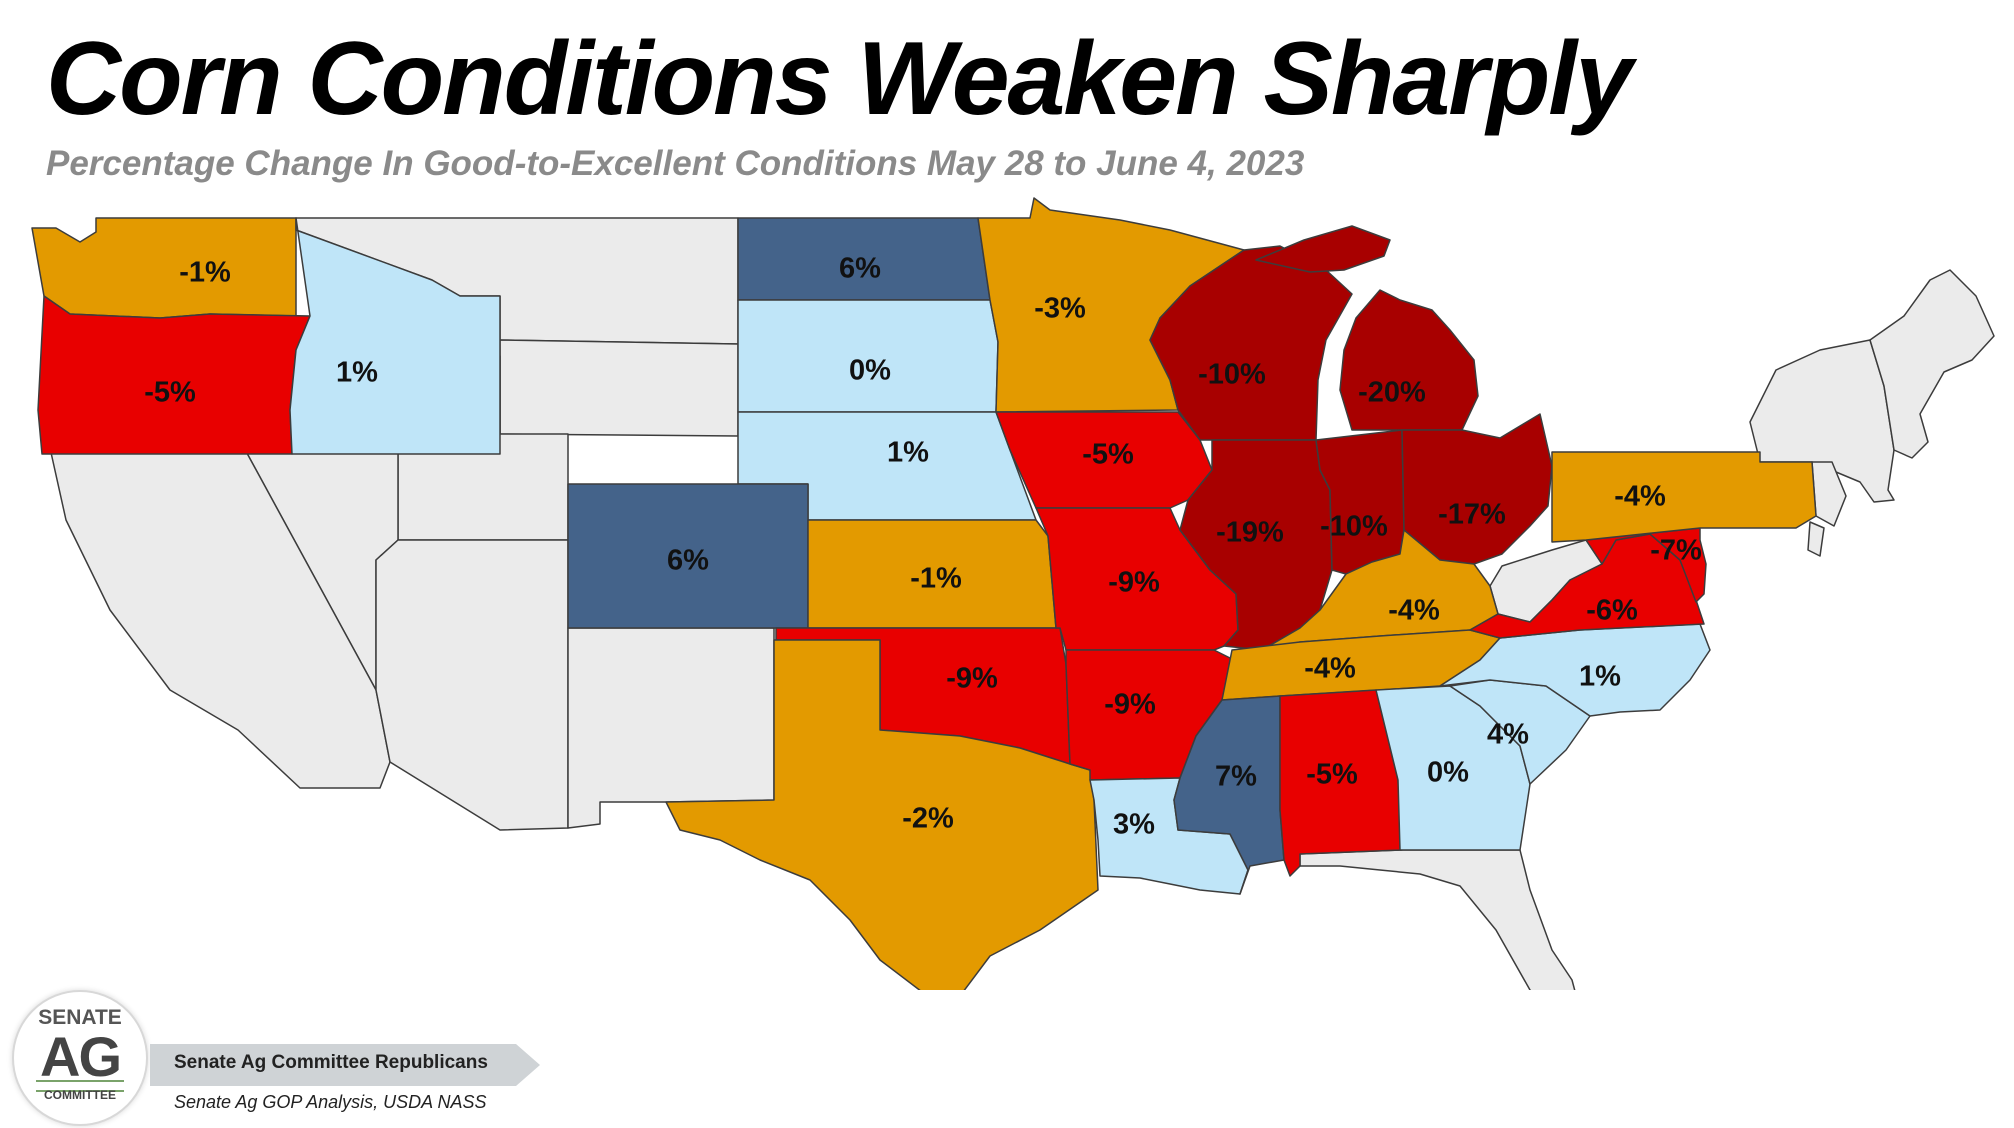 The height and width of the screenshot is (1128, 2014). I want to click on state-label-nc: 1%, so click(1600, 677).